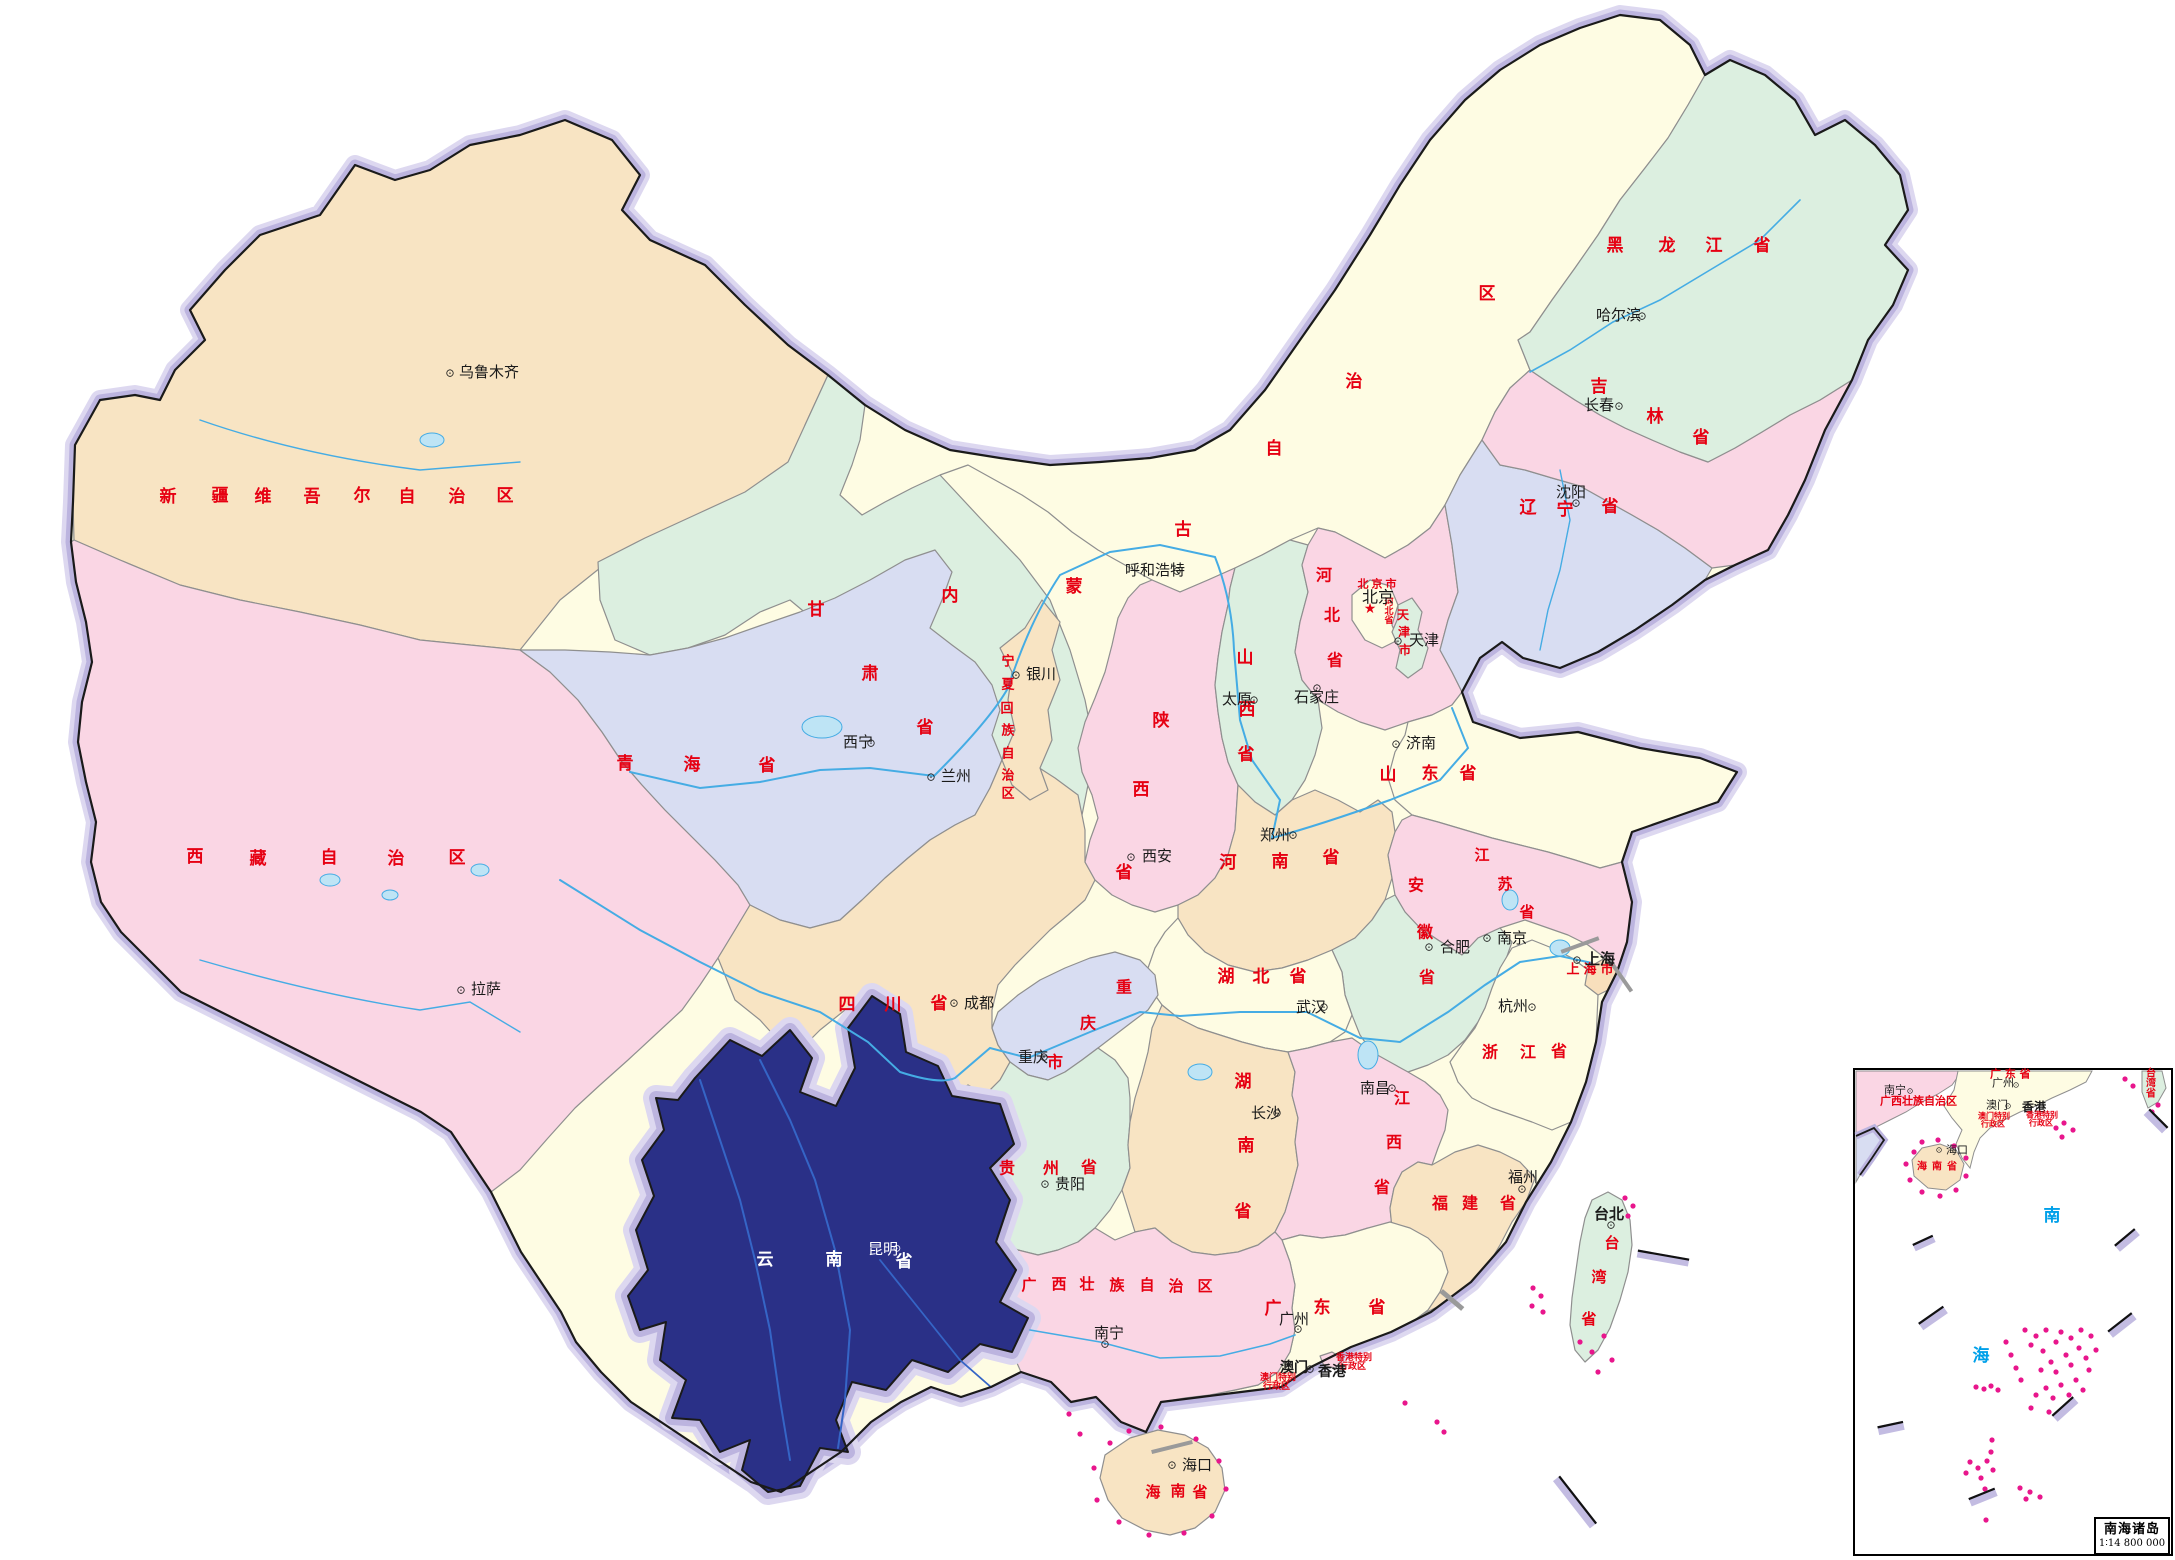 The height and width of the screenshot is (1560, 2175). I want to click on map-label: 广州, so click(1294, 1319).